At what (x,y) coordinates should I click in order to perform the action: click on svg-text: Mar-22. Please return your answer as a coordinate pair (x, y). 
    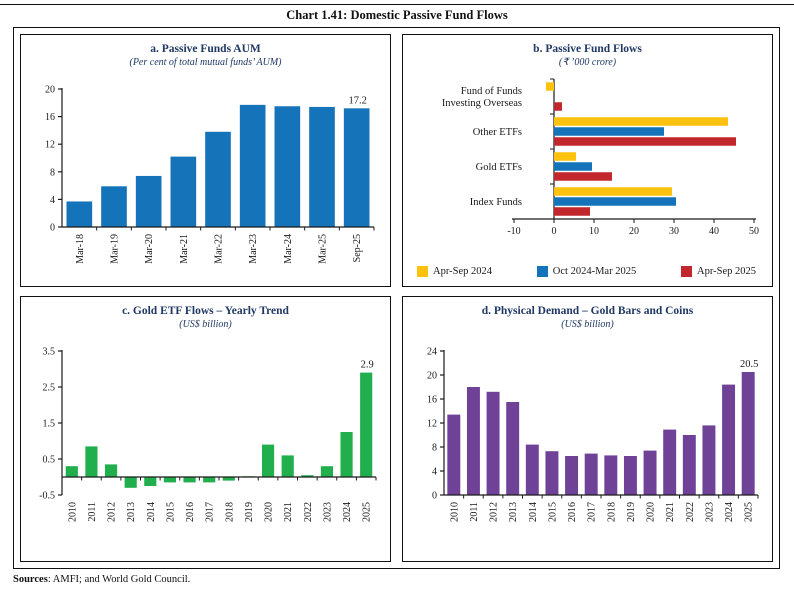
    Looking at the image, I should click on (218, 249).